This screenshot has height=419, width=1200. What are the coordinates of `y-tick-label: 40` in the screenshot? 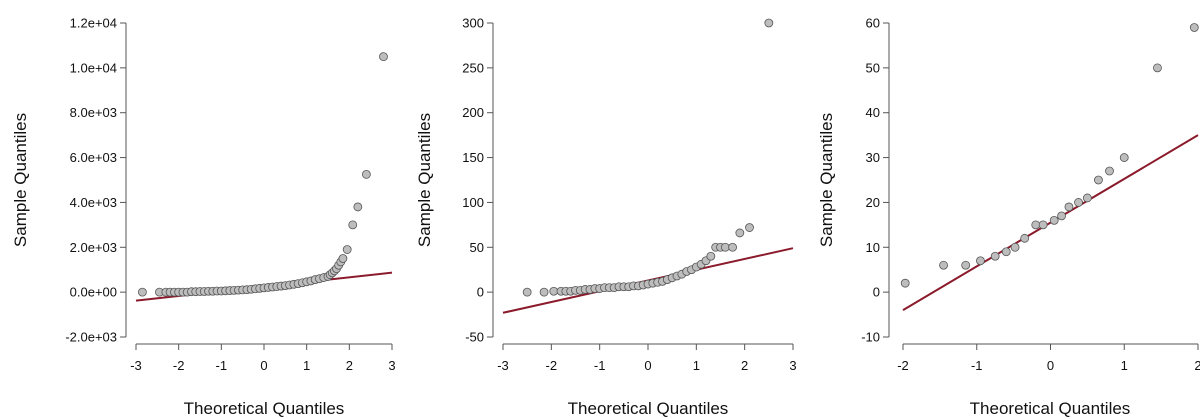 It's located at (873, 112).